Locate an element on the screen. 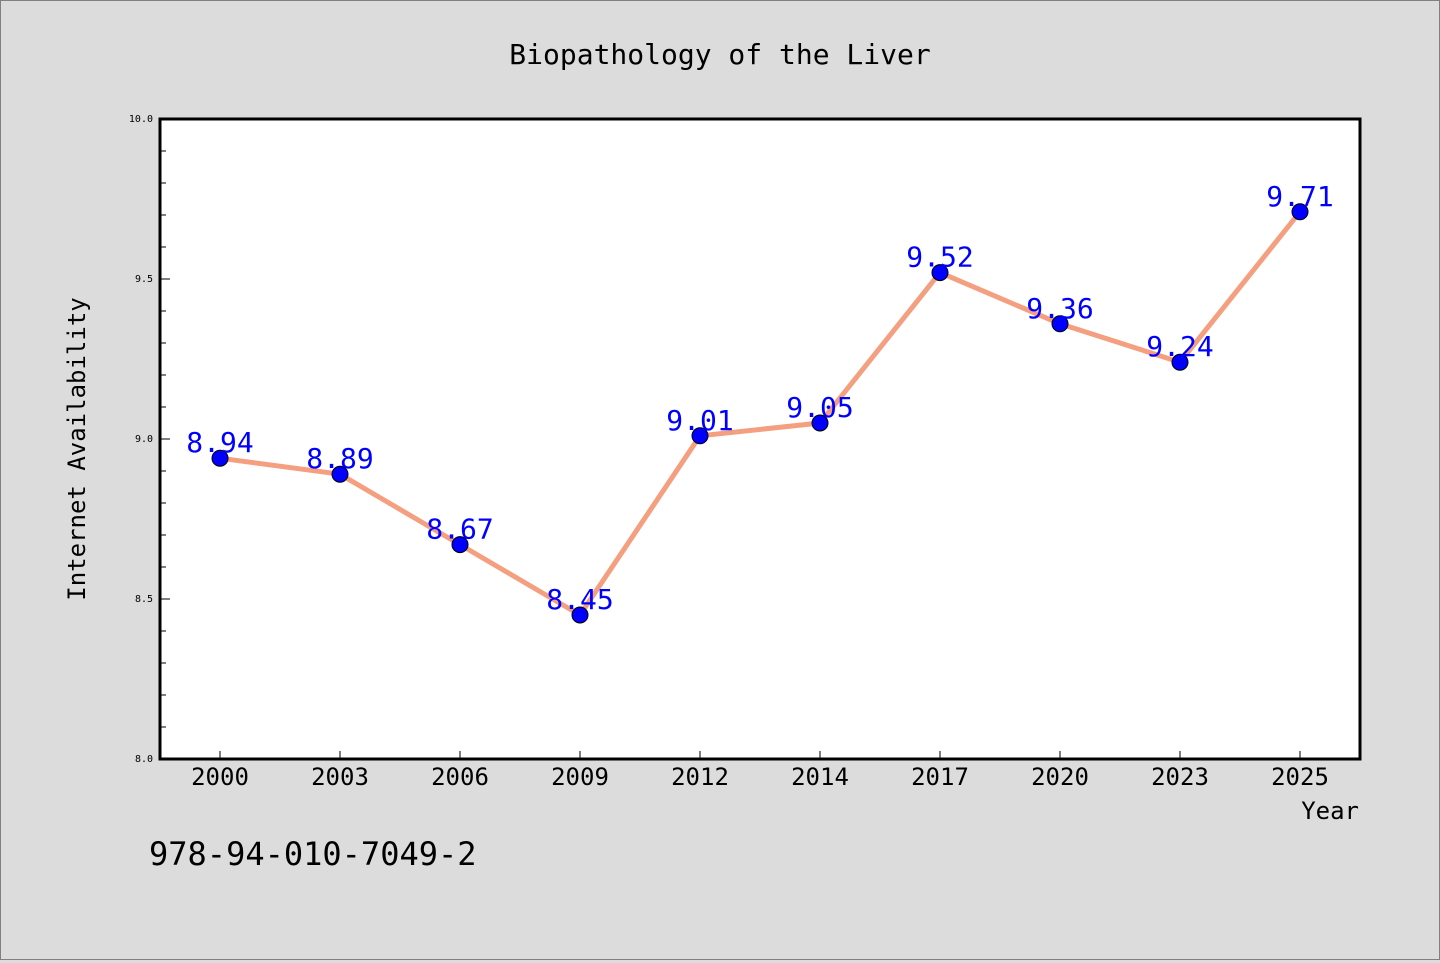 Image resolution: width=1440 pixels, height=963 pixels. x-axis-label: Year is located at coordinates (1330, 811).